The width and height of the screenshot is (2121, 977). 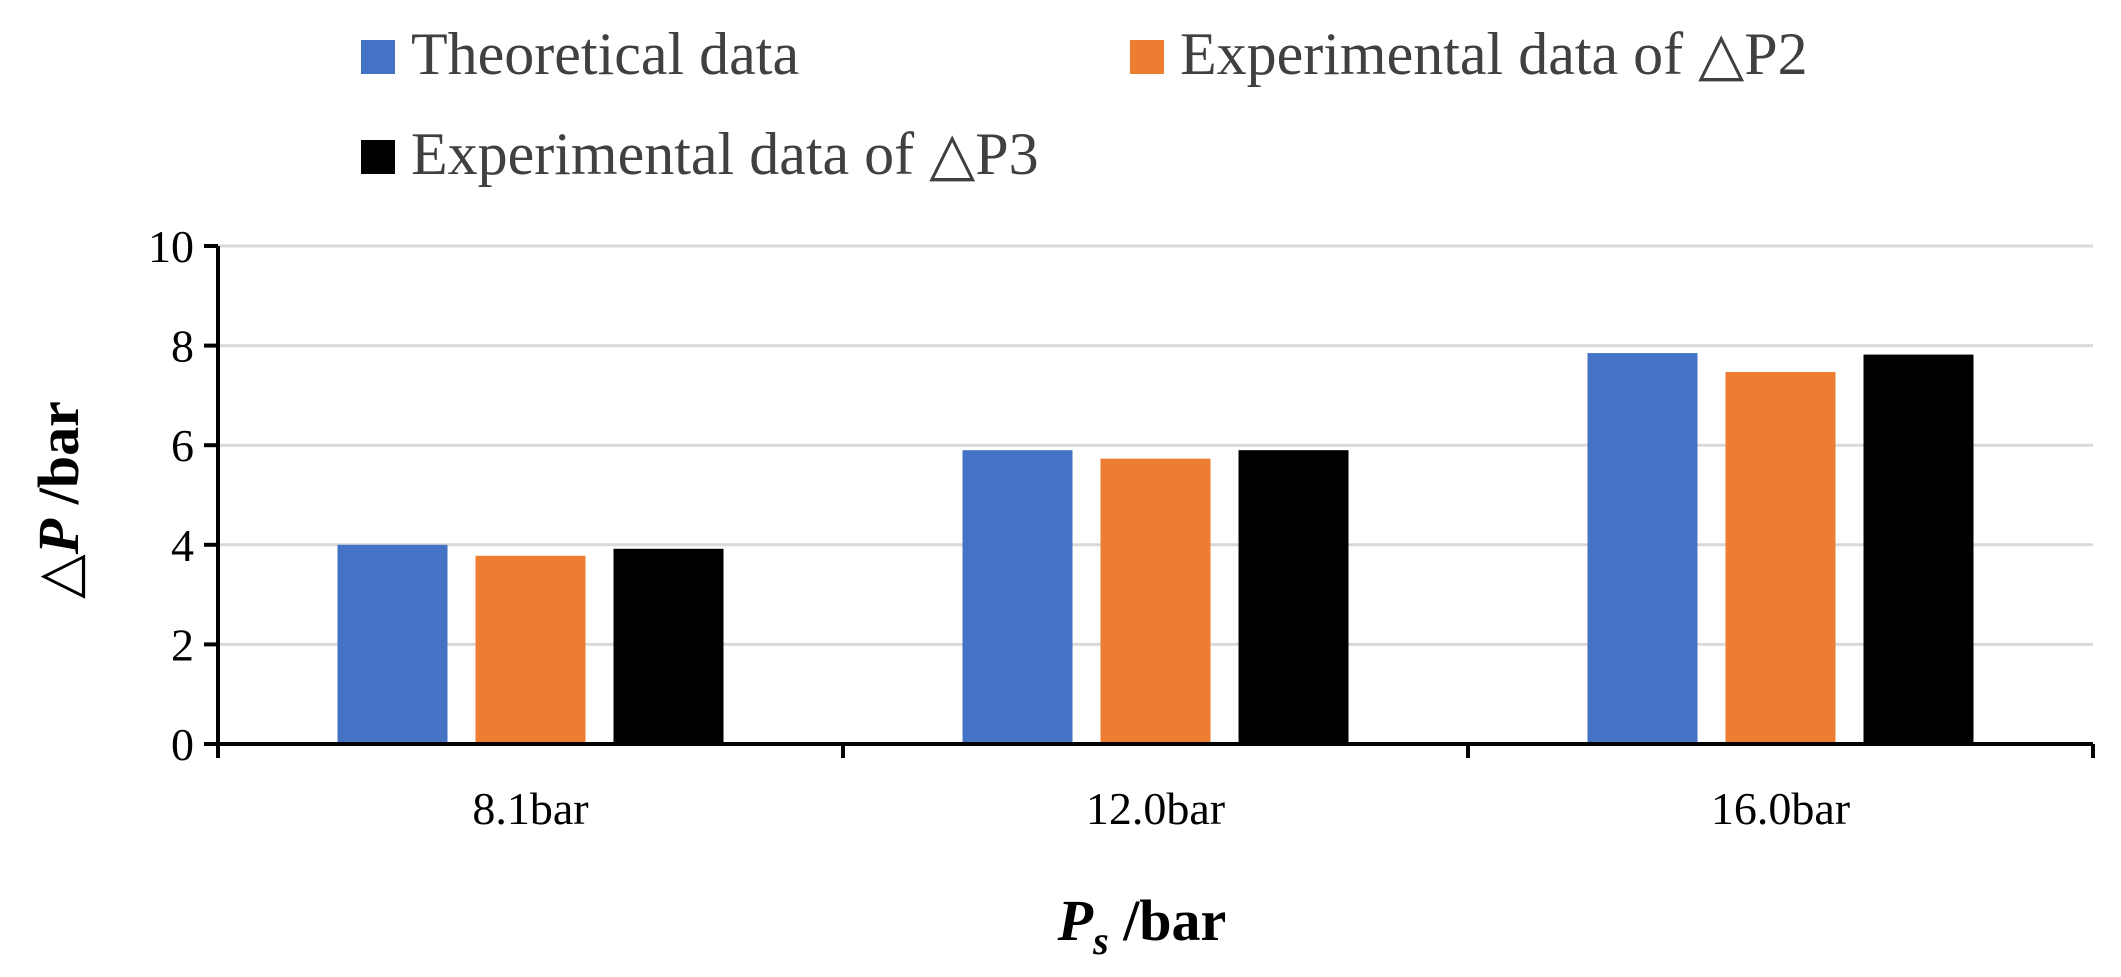 I want to click on legend-label-theoretical: Theoretical data, so click(x=605, y=54).